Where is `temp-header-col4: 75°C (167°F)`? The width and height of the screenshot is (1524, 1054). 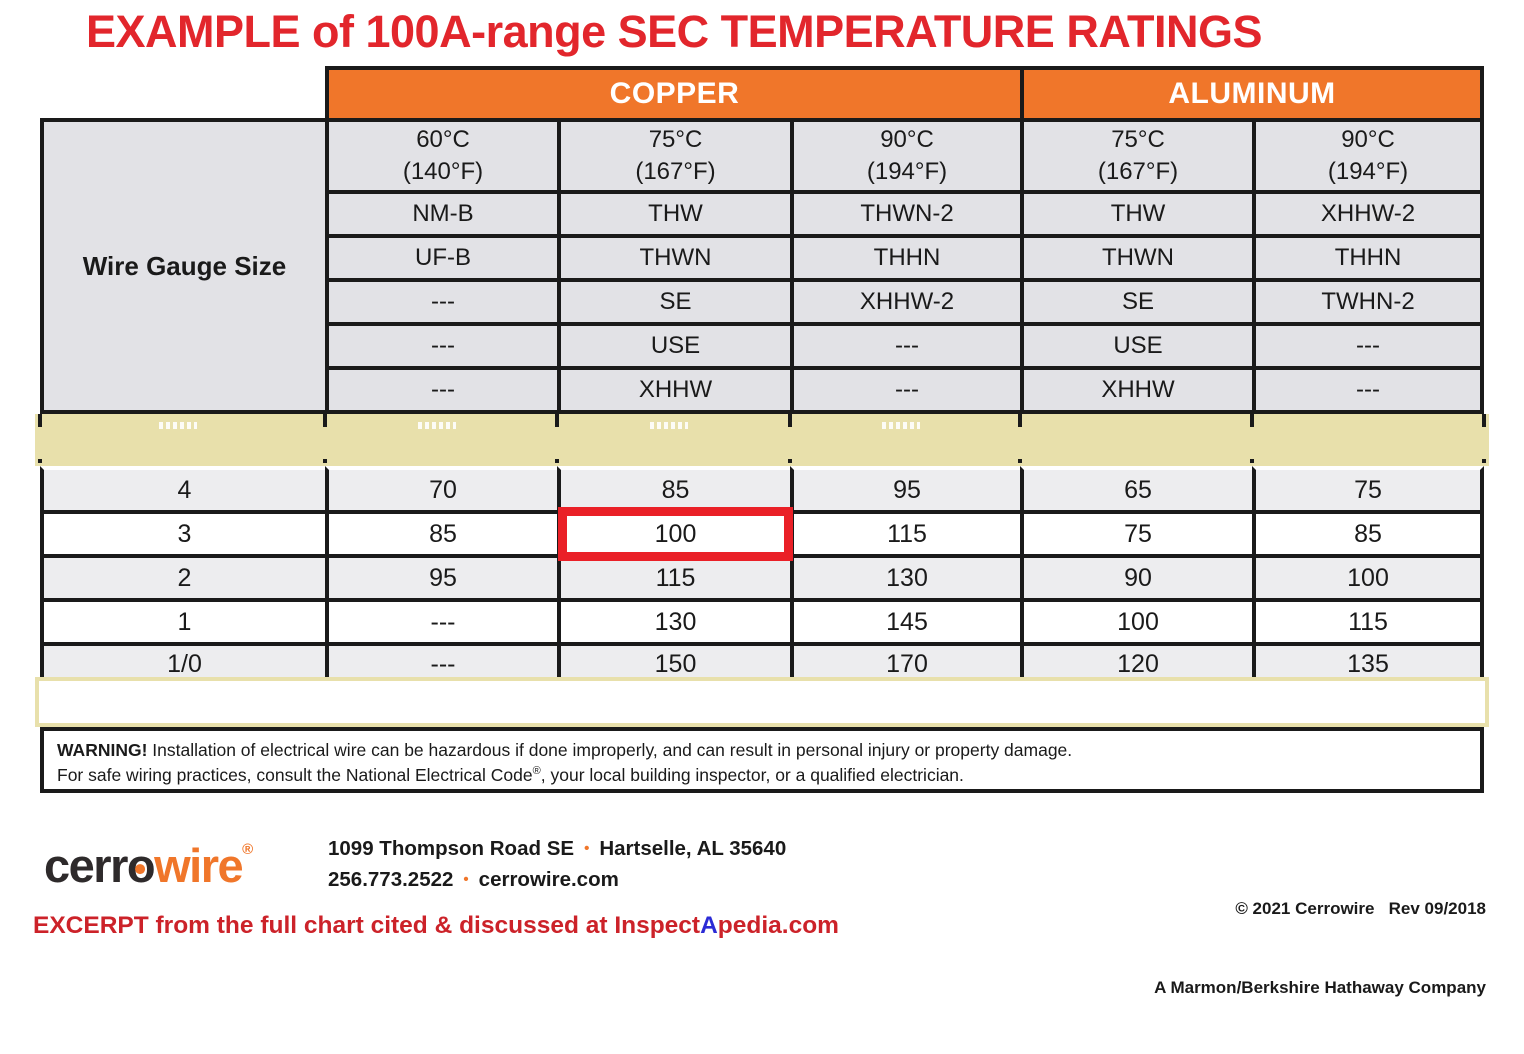 temp-header-col4: 75°C (167°F) is located at coordinates (1136, 154).